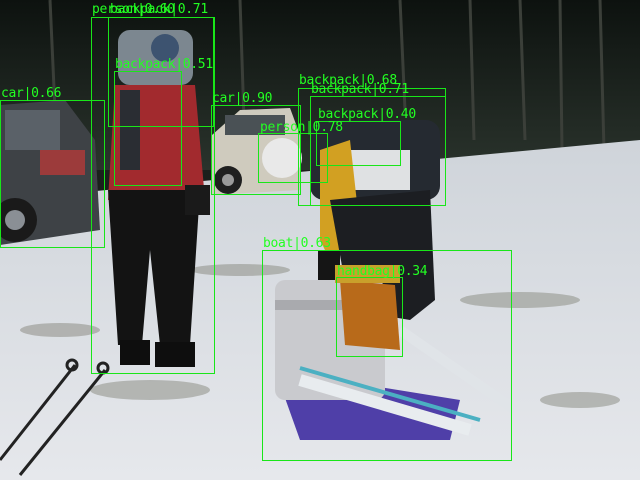 This screenshot has width=640, height=480. Describe the element at coordinates (396, 352) in the screenshot. I see `sled-with-cooler` at that location.